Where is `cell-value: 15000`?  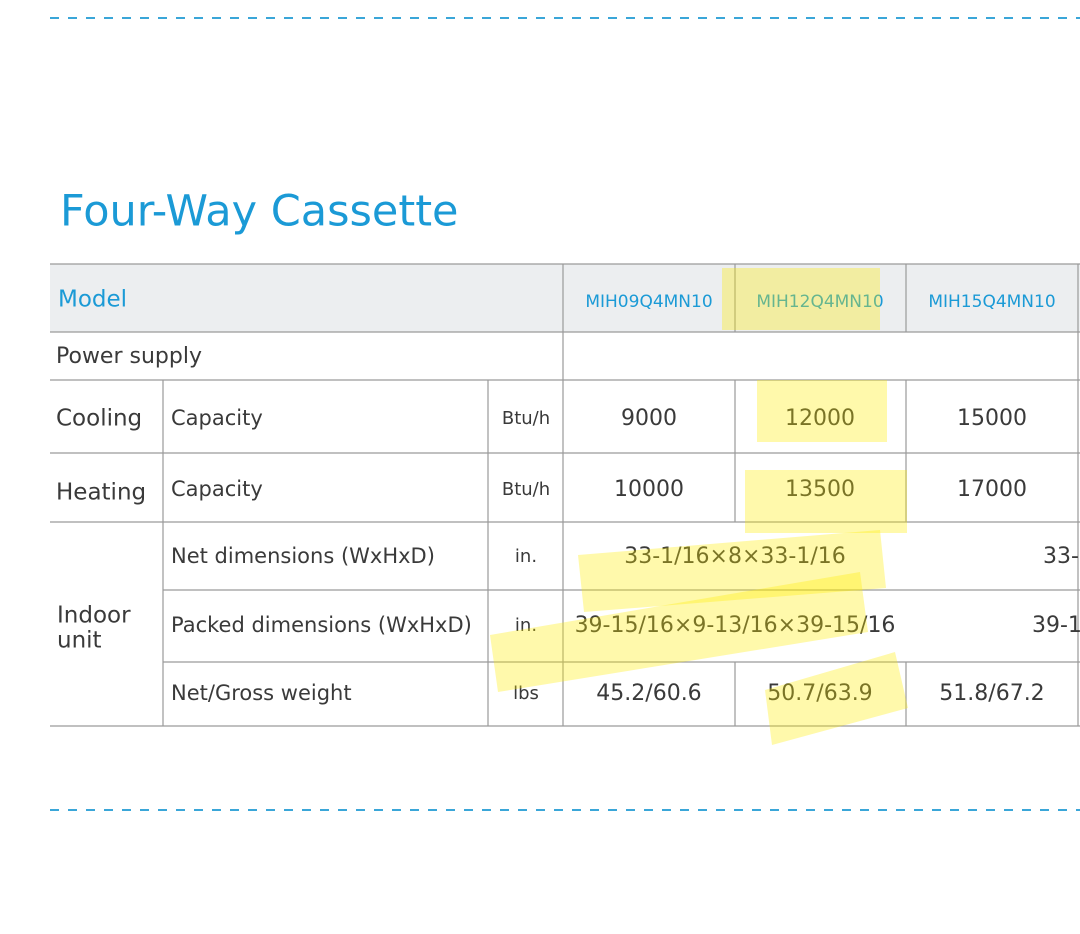
cell-value: 15000 is located at coordinates (992, 418).